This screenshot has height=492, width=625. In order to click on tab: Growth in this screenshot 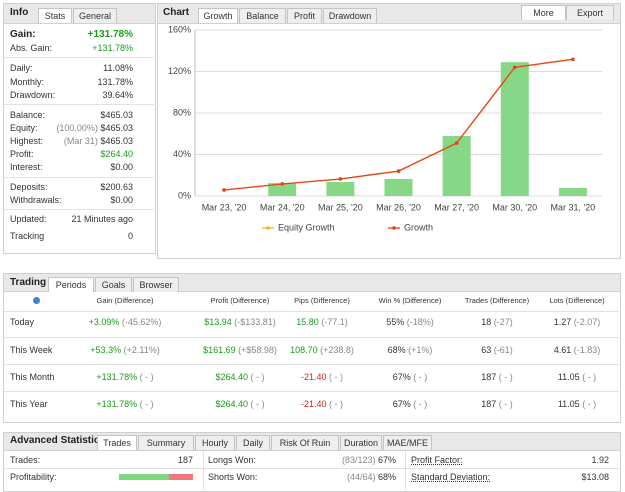, I will do `click(218, 15)`.